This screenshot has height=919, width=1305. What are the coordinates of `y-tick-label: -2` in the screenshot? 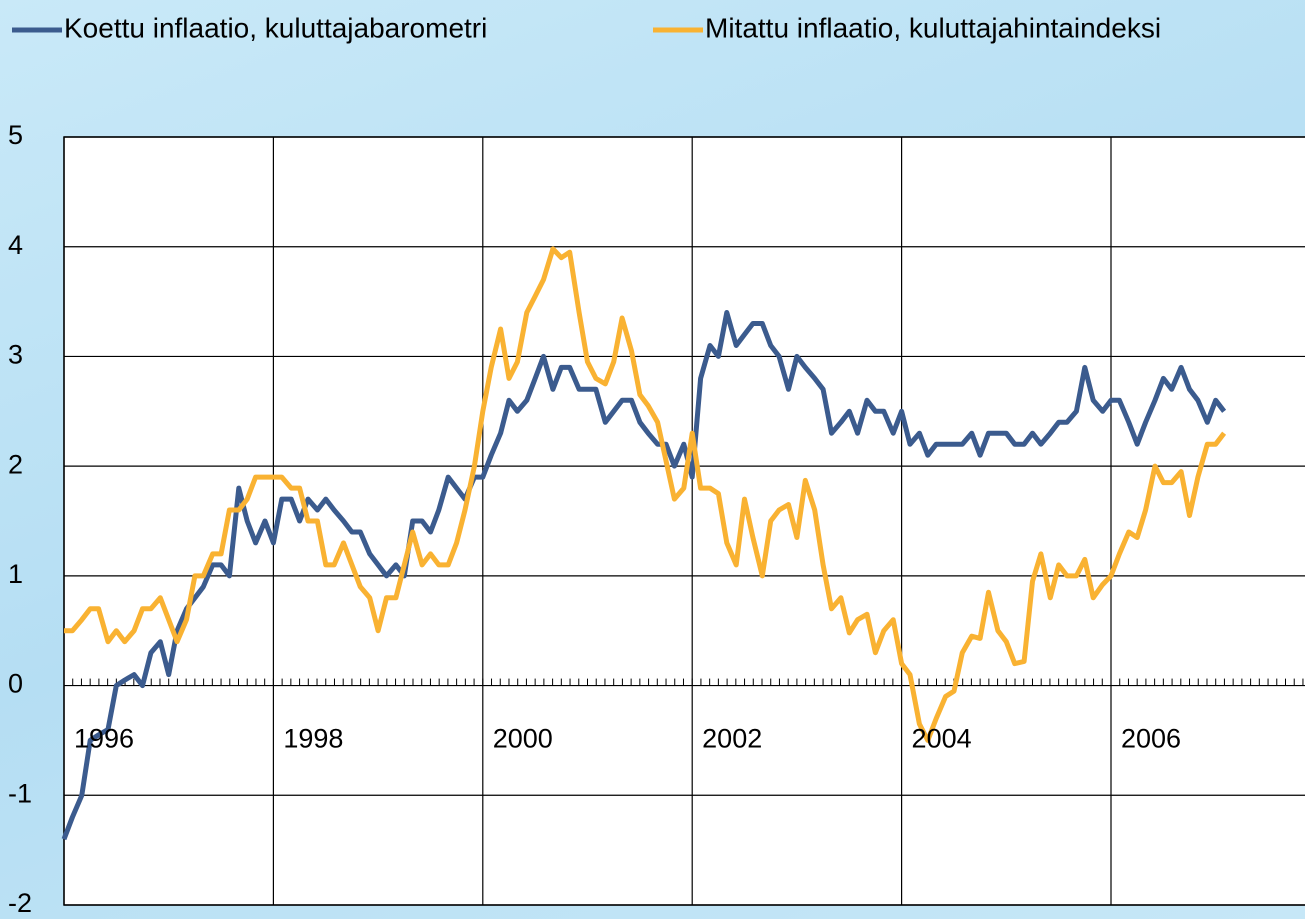 It's located at (20, 903).